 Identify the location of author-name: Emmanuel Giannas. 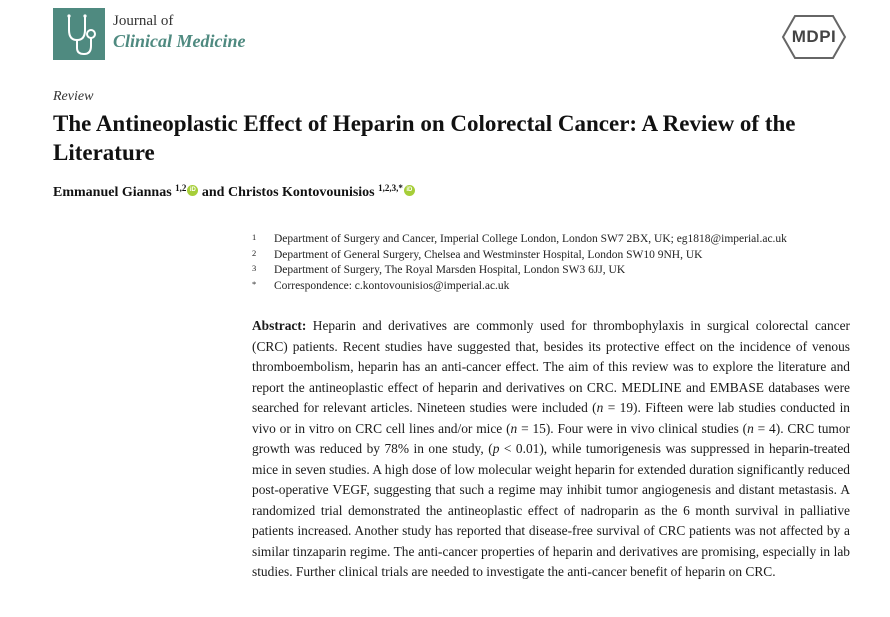
(112, 192).